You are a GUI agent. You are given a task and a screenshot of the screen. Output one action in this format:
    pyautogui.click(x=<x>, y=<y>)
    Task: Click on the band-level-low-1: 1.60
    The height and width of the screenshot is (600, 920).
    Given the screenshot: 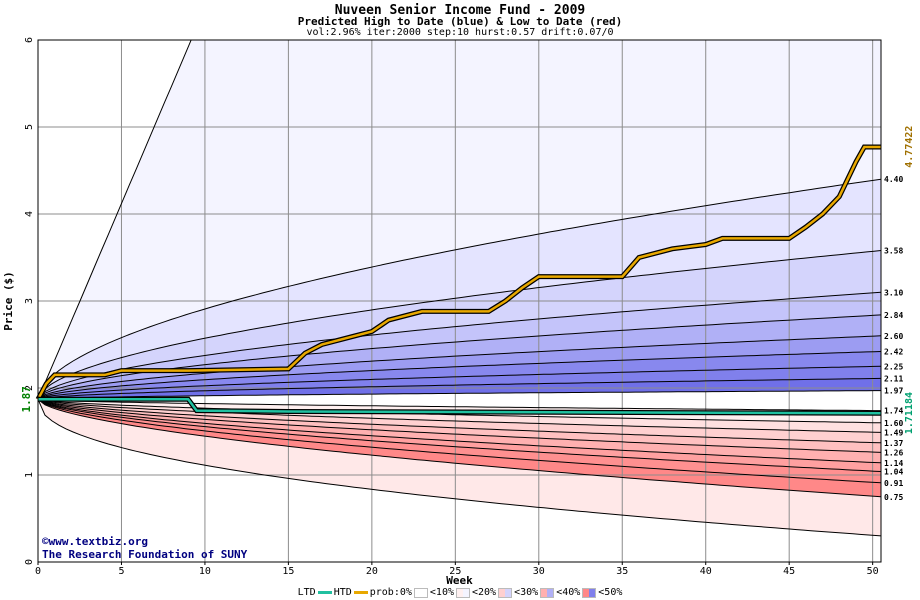 What is the action you would take?
    pyautogui.click(x=893, y=423)
    